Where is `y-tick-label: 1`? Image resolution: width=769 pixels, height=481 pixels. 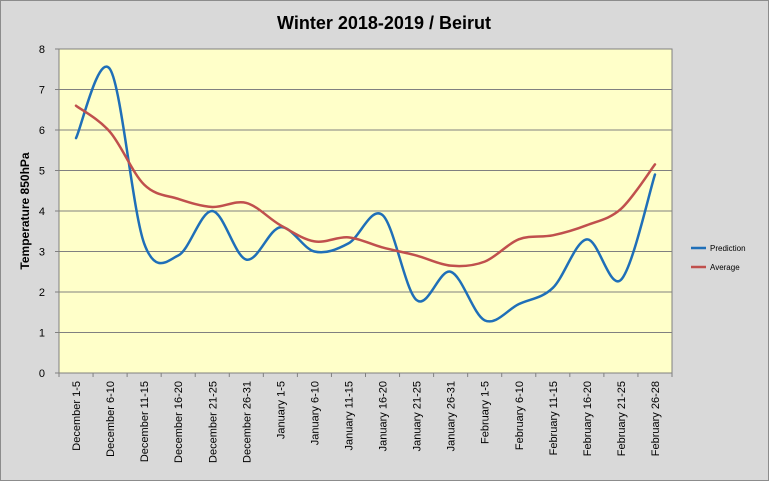 y-tick-label: 1 is located at coordinates (42, 334).